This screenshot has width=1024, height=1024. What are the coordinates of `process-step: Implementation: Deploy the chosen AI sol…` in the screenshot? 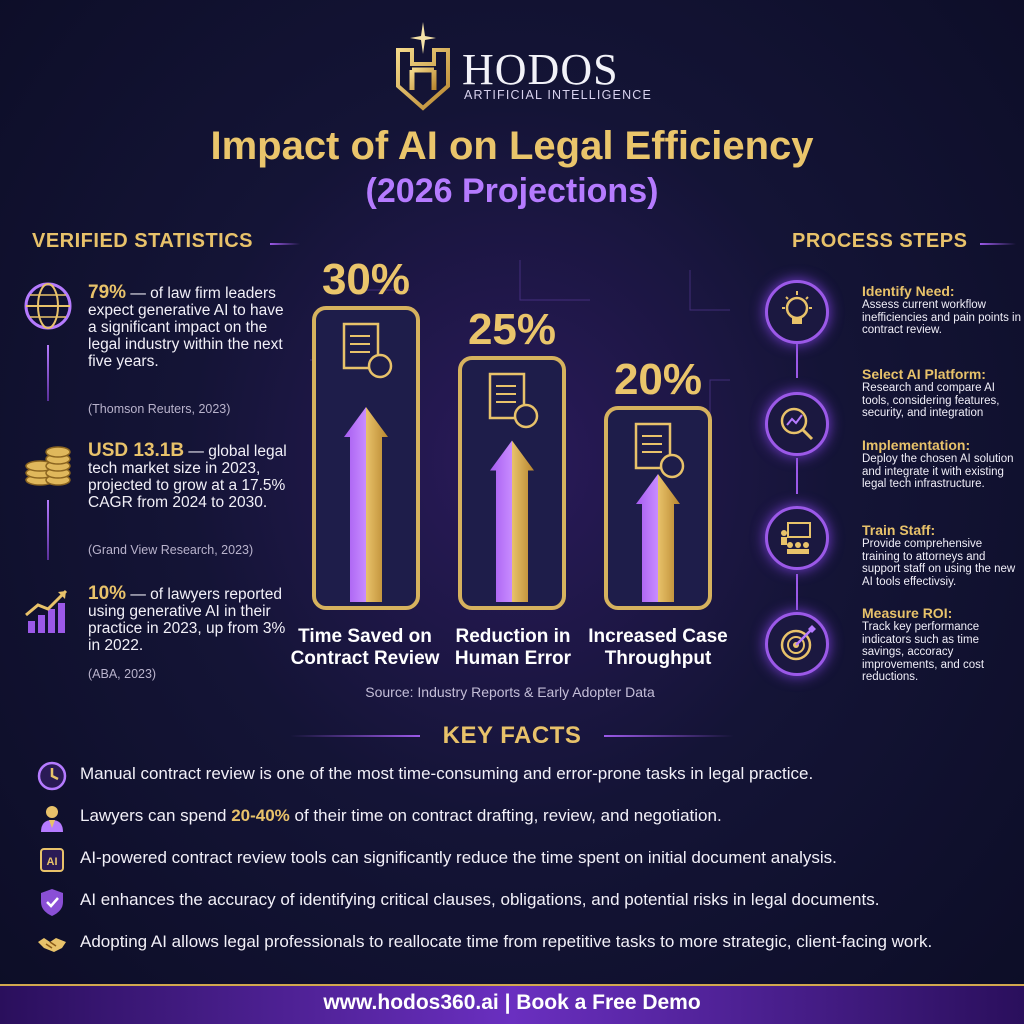 It's located at (942, 464).